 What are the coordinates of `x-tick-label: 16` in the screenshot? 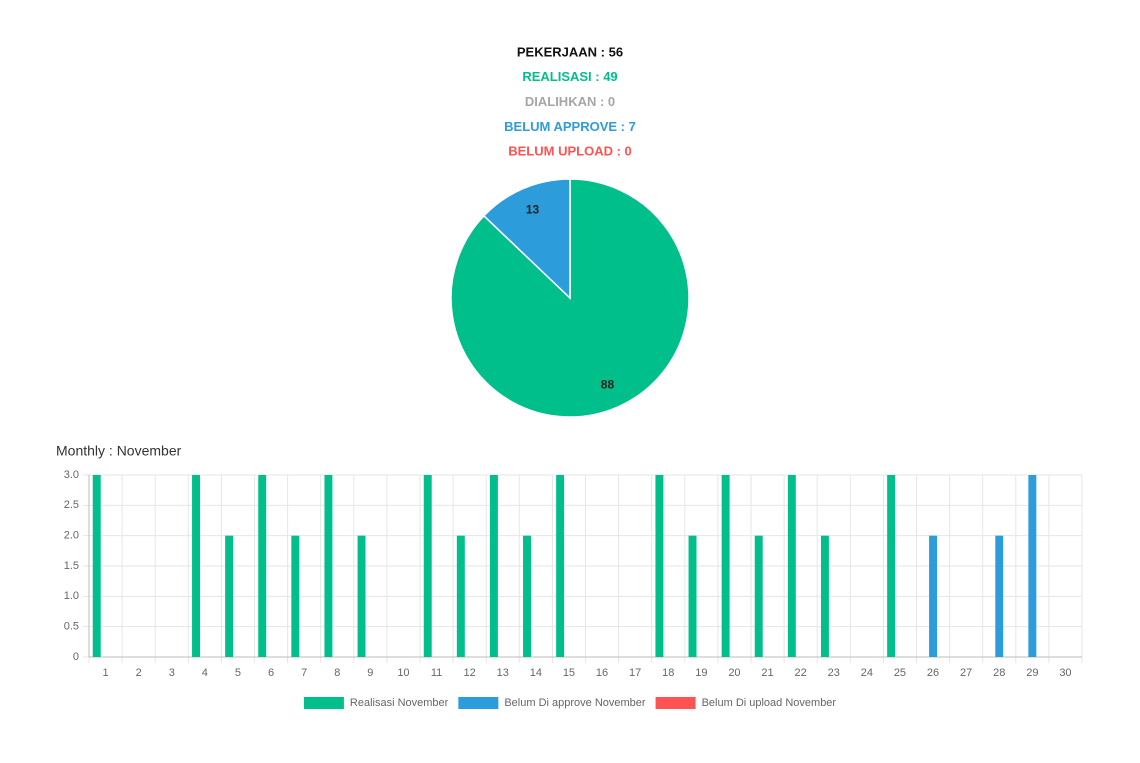 It's located at (602, 673).